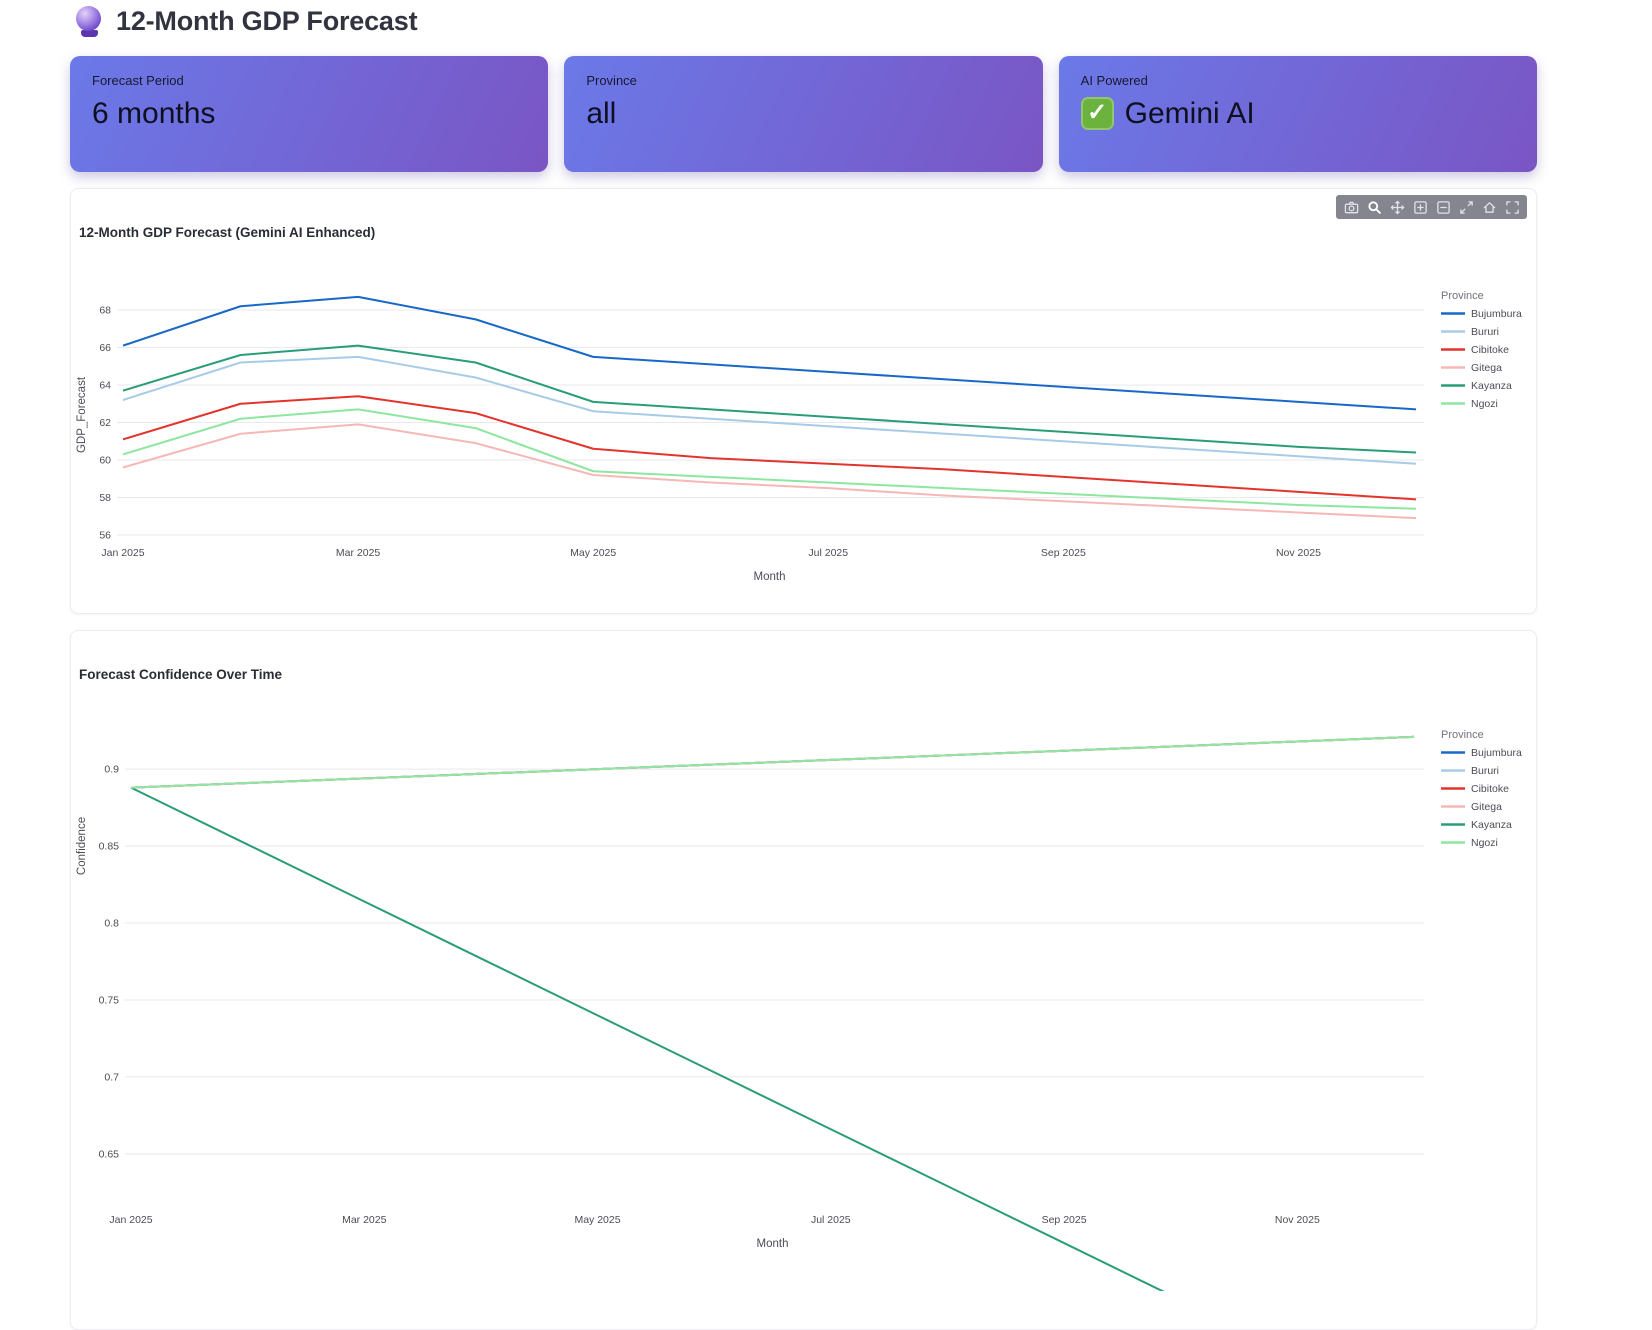 This screenshot has height=1330, width=1652. What do you see at coordinates (105, 536) in the screenshot?
I see `svg-text: 56` at bounding box center [105, 536].